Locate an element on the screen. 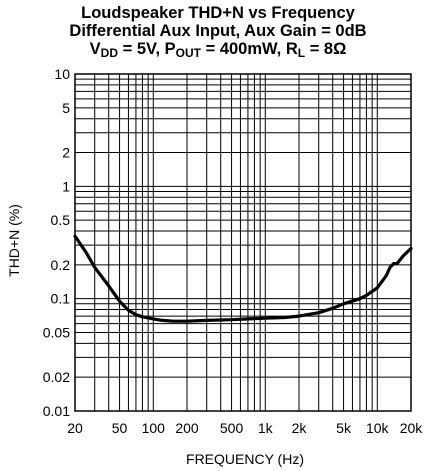 The width and height of the screenshot is (436, 471). y-tick-label: 1 is located at coordinates (66, 186).